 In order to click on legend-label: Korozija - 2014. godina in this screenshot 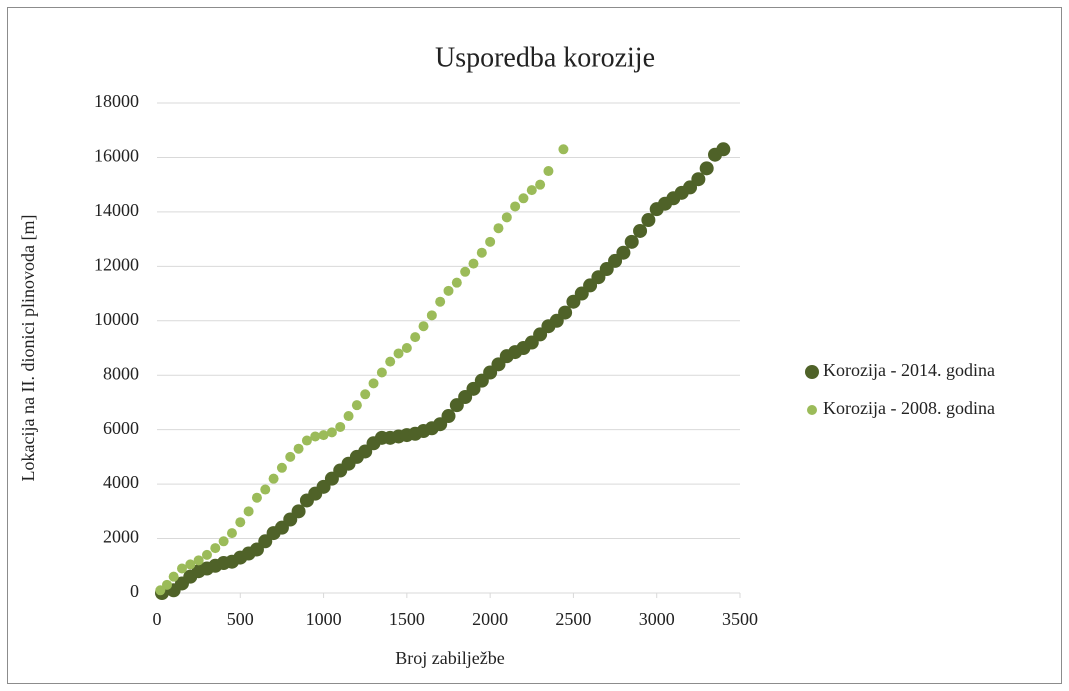, I will do `click(909, 370)`.